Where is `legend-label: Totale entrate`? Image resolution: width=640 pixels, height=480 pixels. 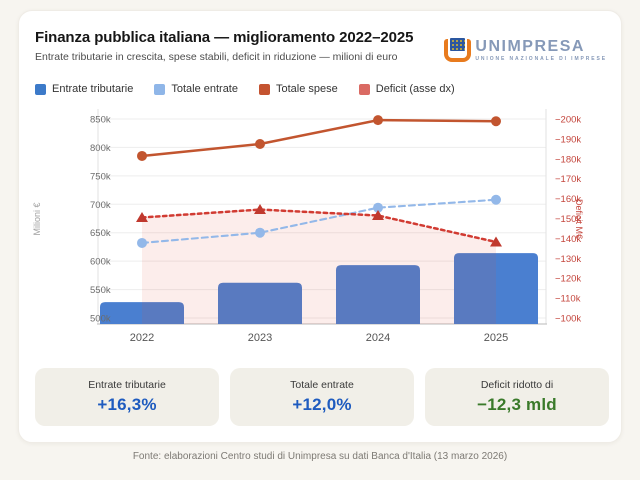
legend-label: Totale entrate is located at coordinates (204, 89).